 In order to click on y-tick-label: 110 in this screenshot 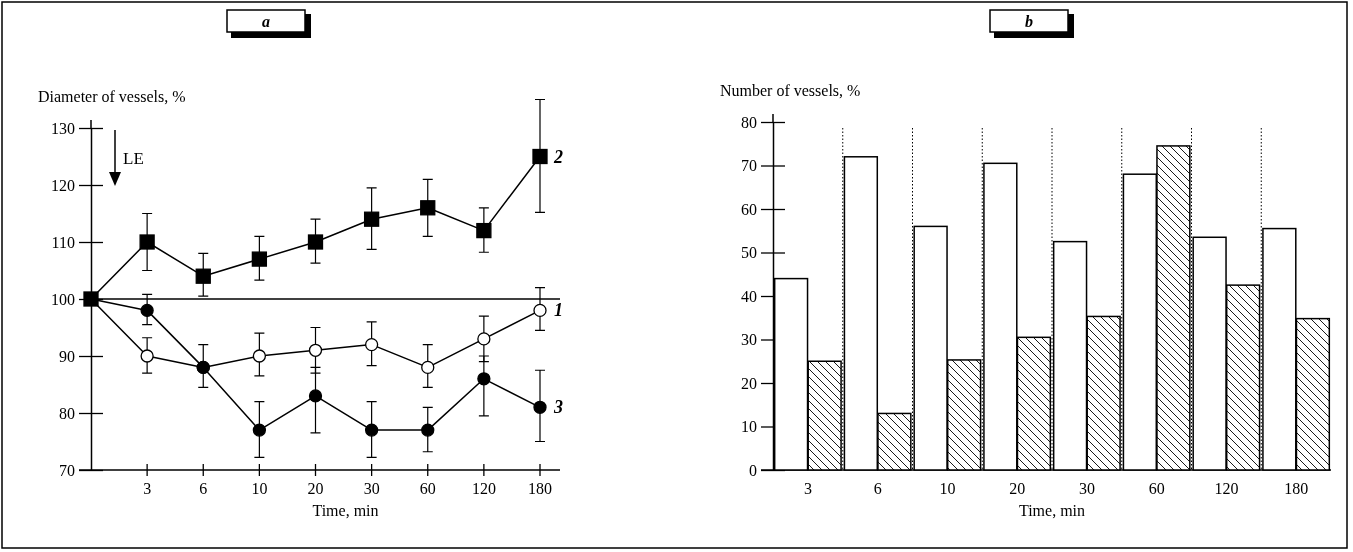, I will do `click(63, 242)`.